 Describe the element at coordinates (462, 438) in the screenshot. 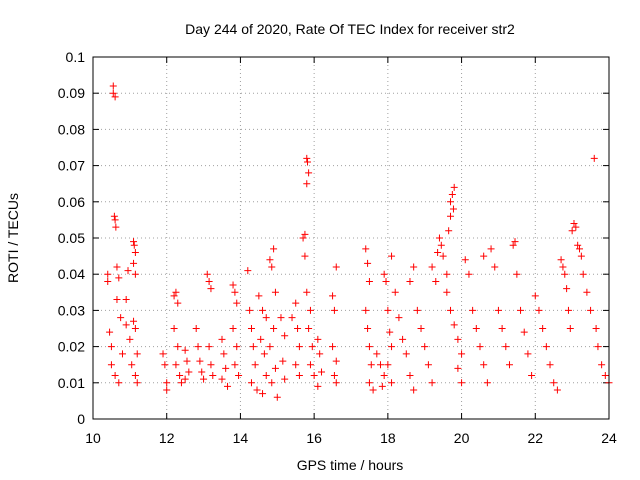

I see `x-tick-label: 20` at that location.